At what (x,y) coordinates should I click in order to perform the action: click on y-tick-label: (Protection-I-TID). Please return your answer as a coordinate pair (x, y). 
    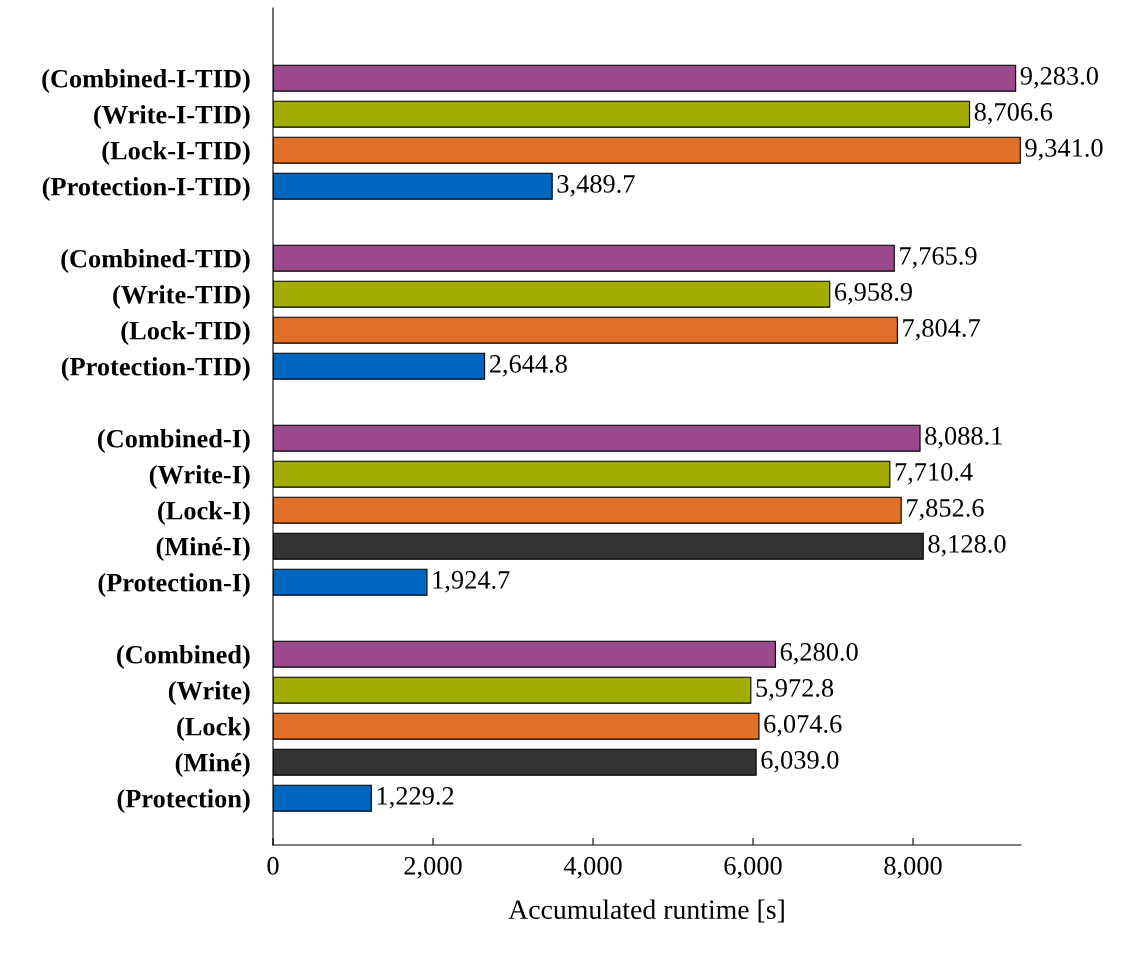
    Looking at the image, I should click on (146, 189).